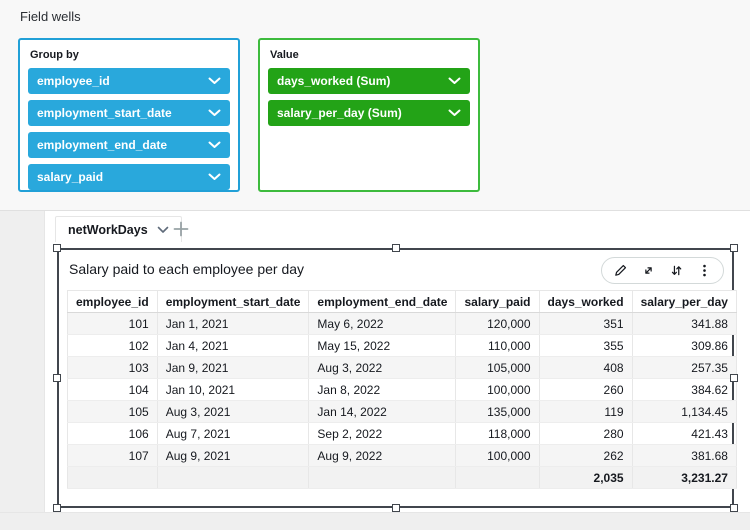  I want to click on cell: Jan 1, 2021, so click(233, 323).